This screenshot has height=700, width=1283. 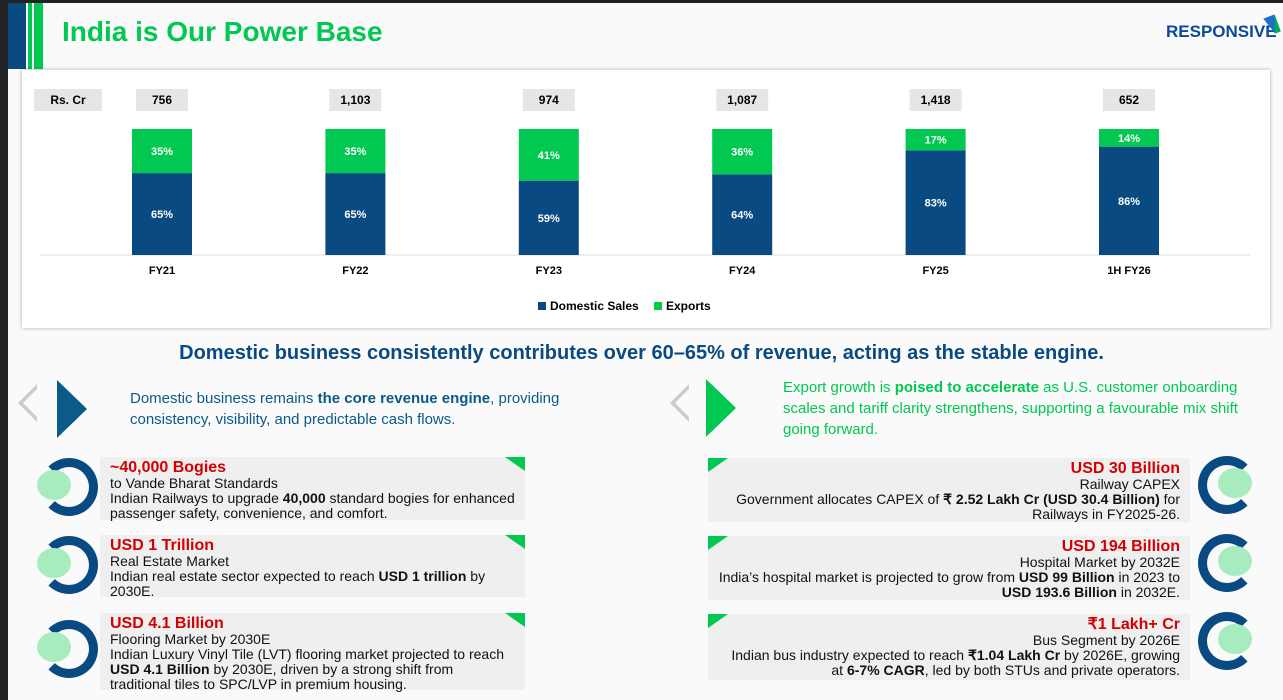 I want to click on category-label: FY24, so click(x=742, y=271).